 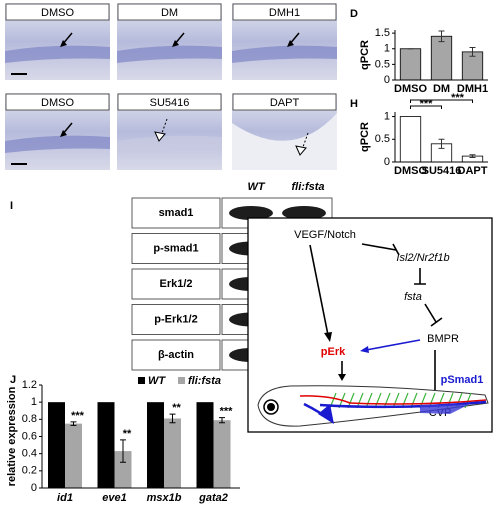 What do you see at coordinates (422, 258) in the screenshot?
I see `diagram-node: Isl2/Nr2f1b` at bounding box center [422, 258].